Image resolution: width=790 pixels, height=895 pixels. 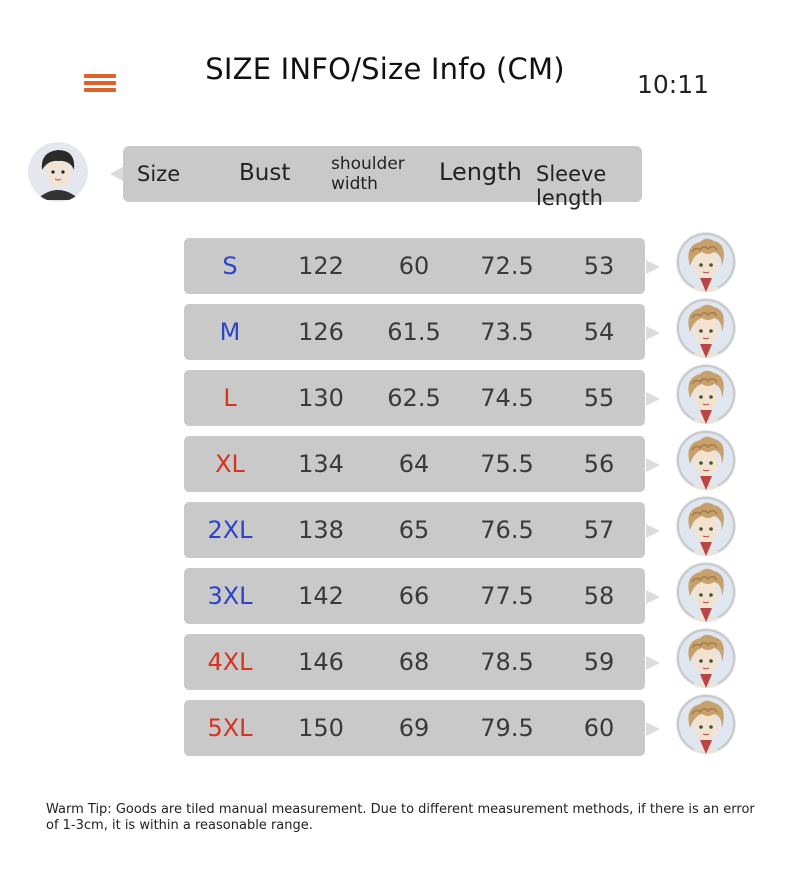 I want to click on size-row: 3XL 142 66 77.5 58, so click(x=422, y=596).